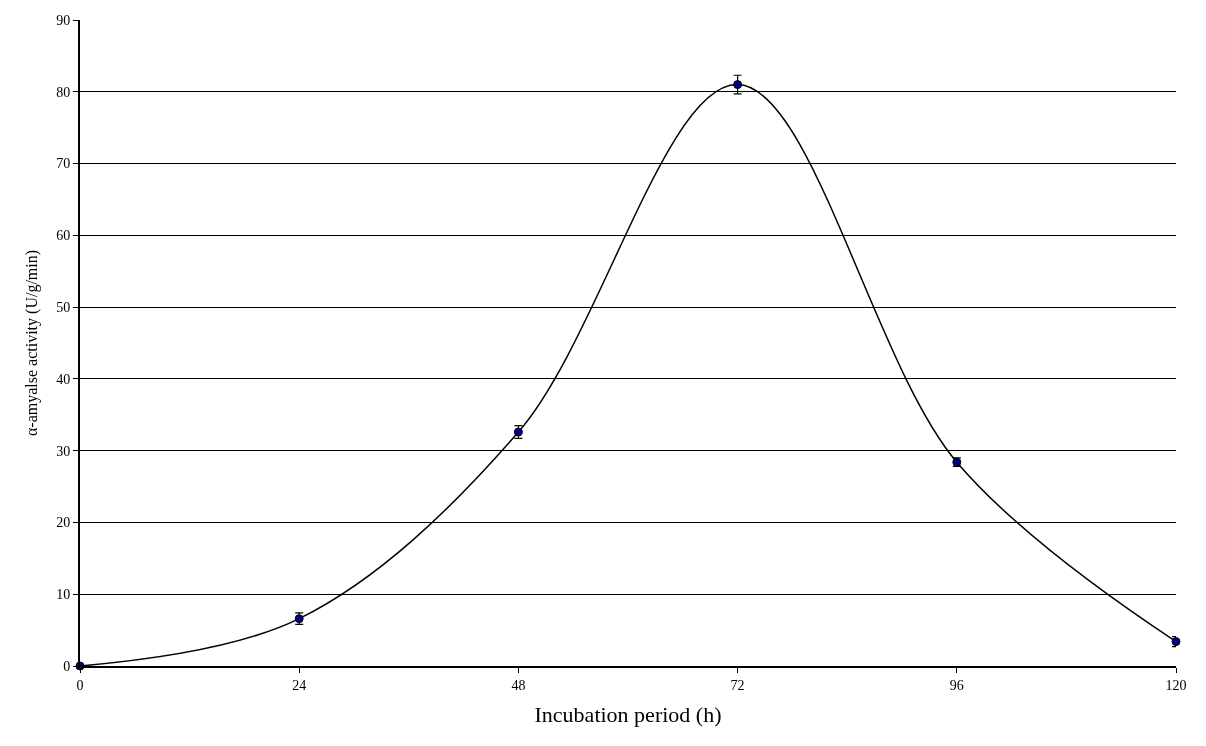  What do you see at coordinates (63, 164) in the screenshot?
I see `y-tick-label: 70` at bounding box center [63, 164].